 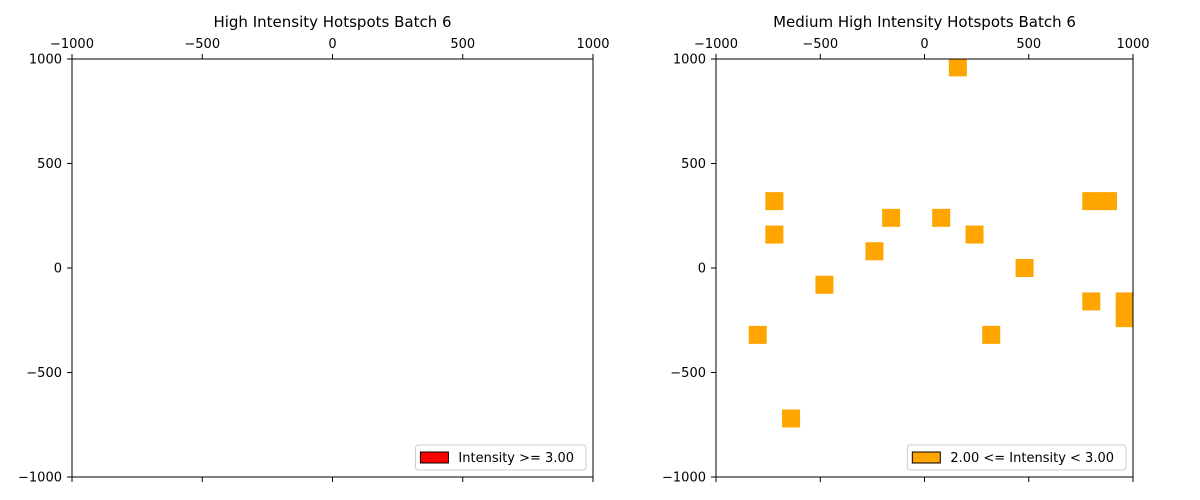 I want to click on chart-title: Medium High Intensity Hotspots Batch 6, so click(x=924, y=22).